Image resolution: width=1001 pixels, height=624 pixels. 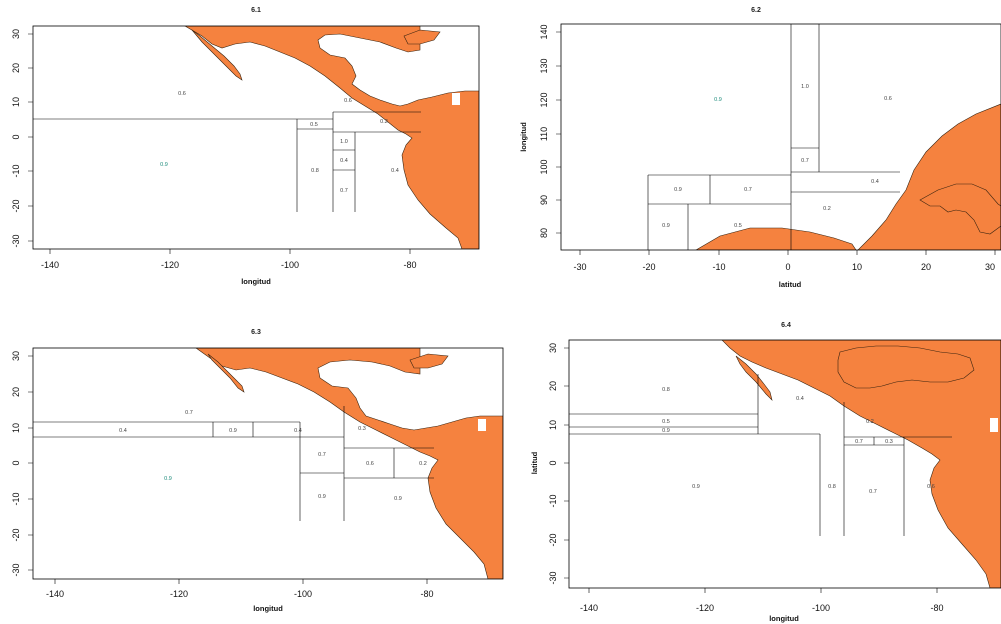 I want to click on x-tick-label: -30, so click(x=579, y=267).